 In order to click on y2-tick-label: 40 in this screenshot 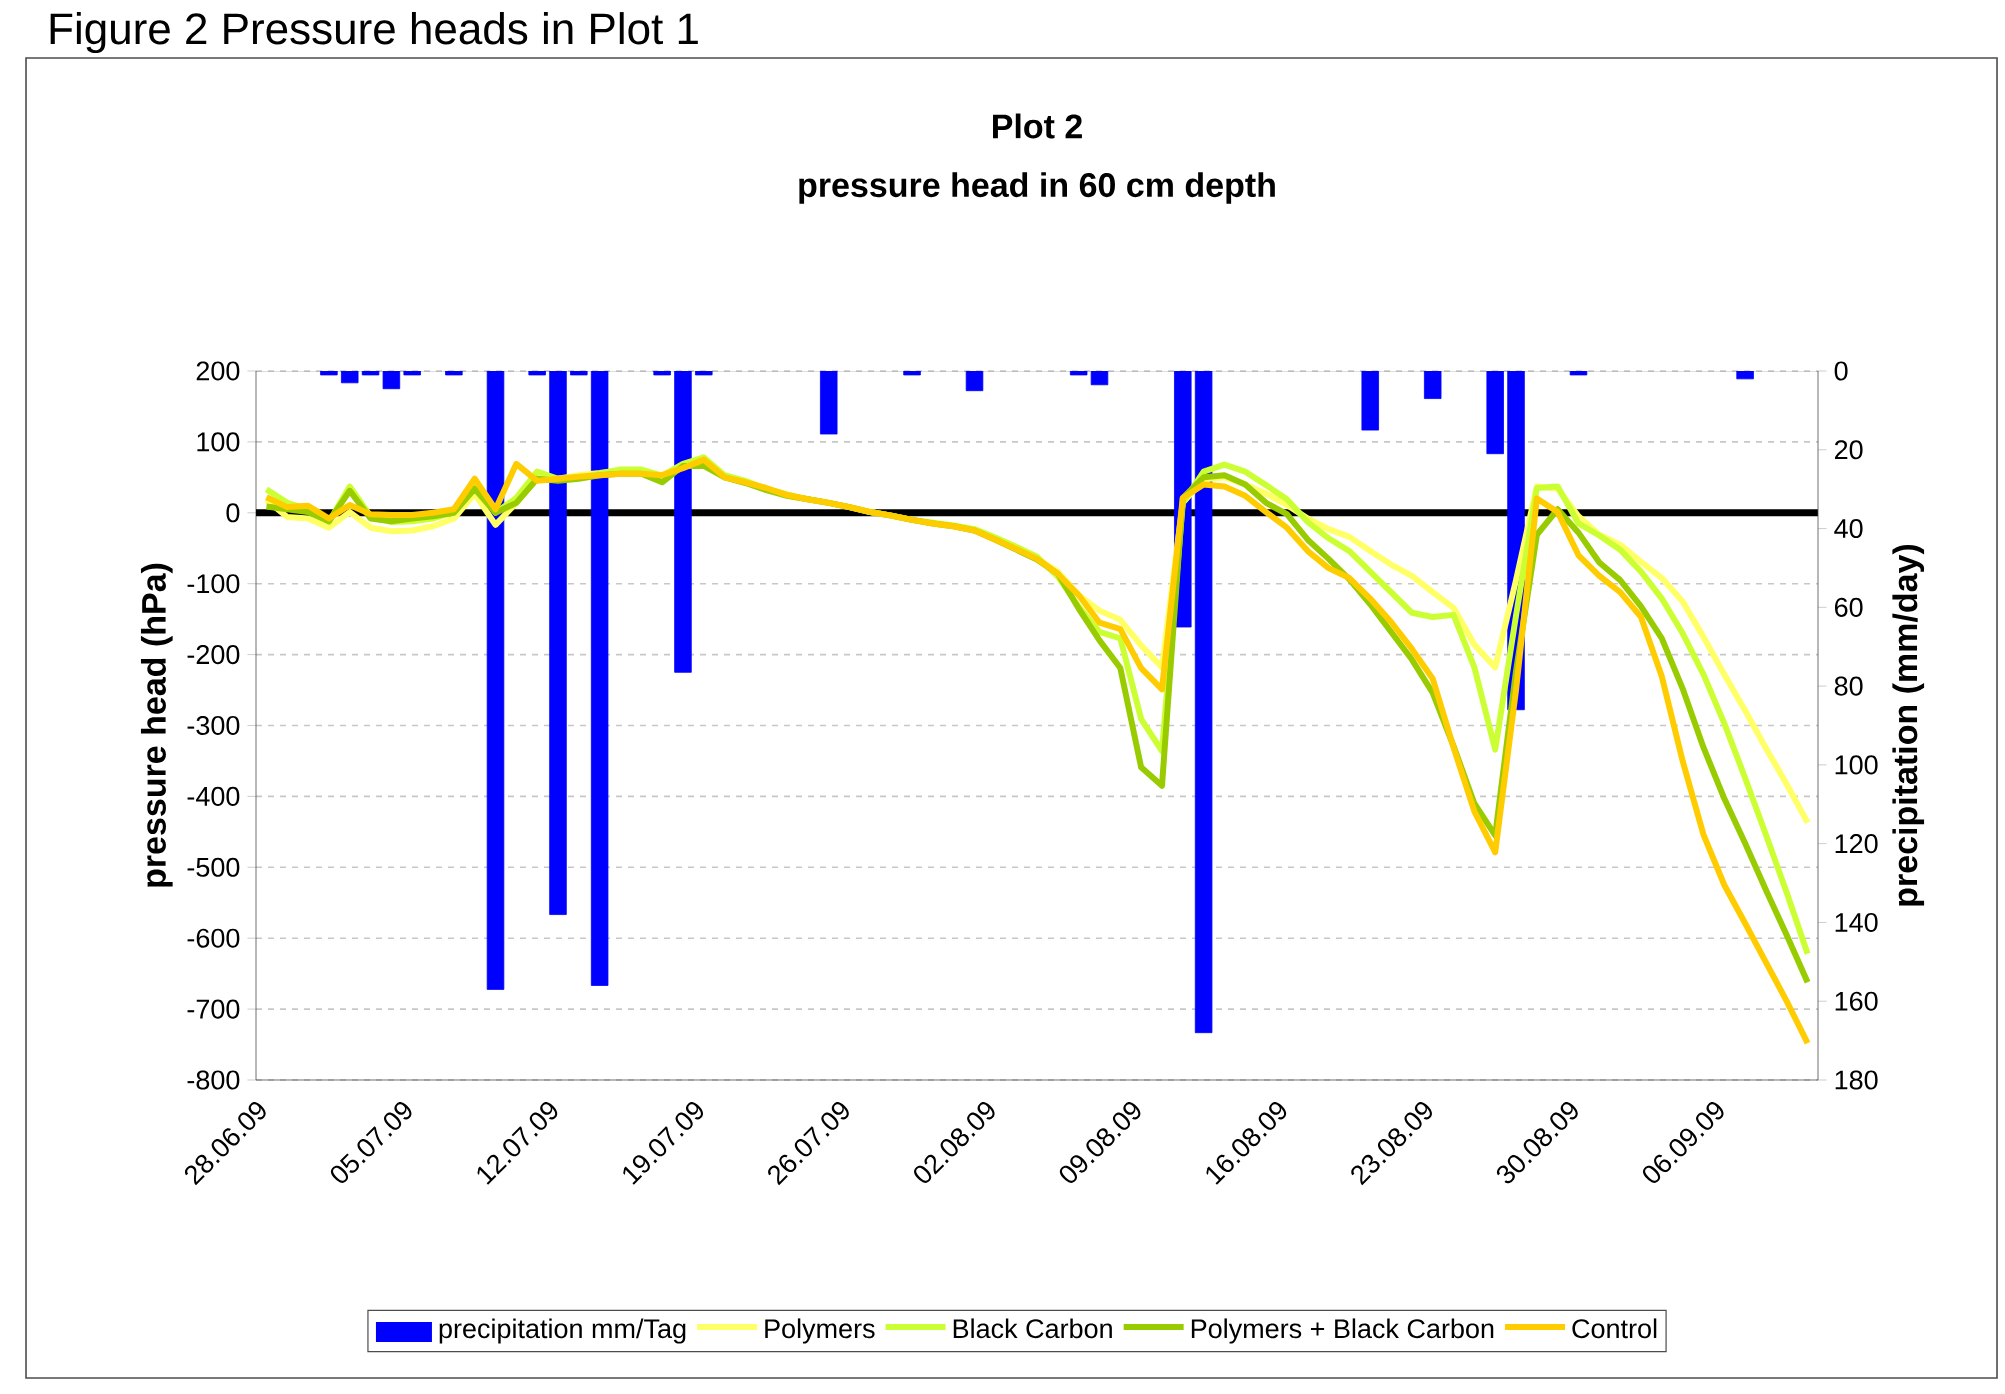, I will do `click(1848, 528)`.